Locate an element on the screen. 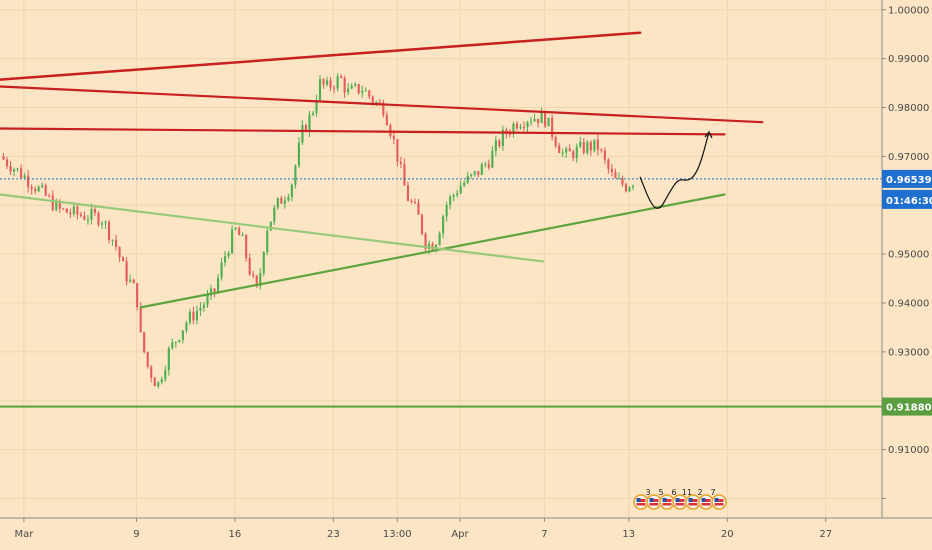 The width and height of the screenshot is (932, 550). trendline-descending-support is located at coordinates (272, 228).